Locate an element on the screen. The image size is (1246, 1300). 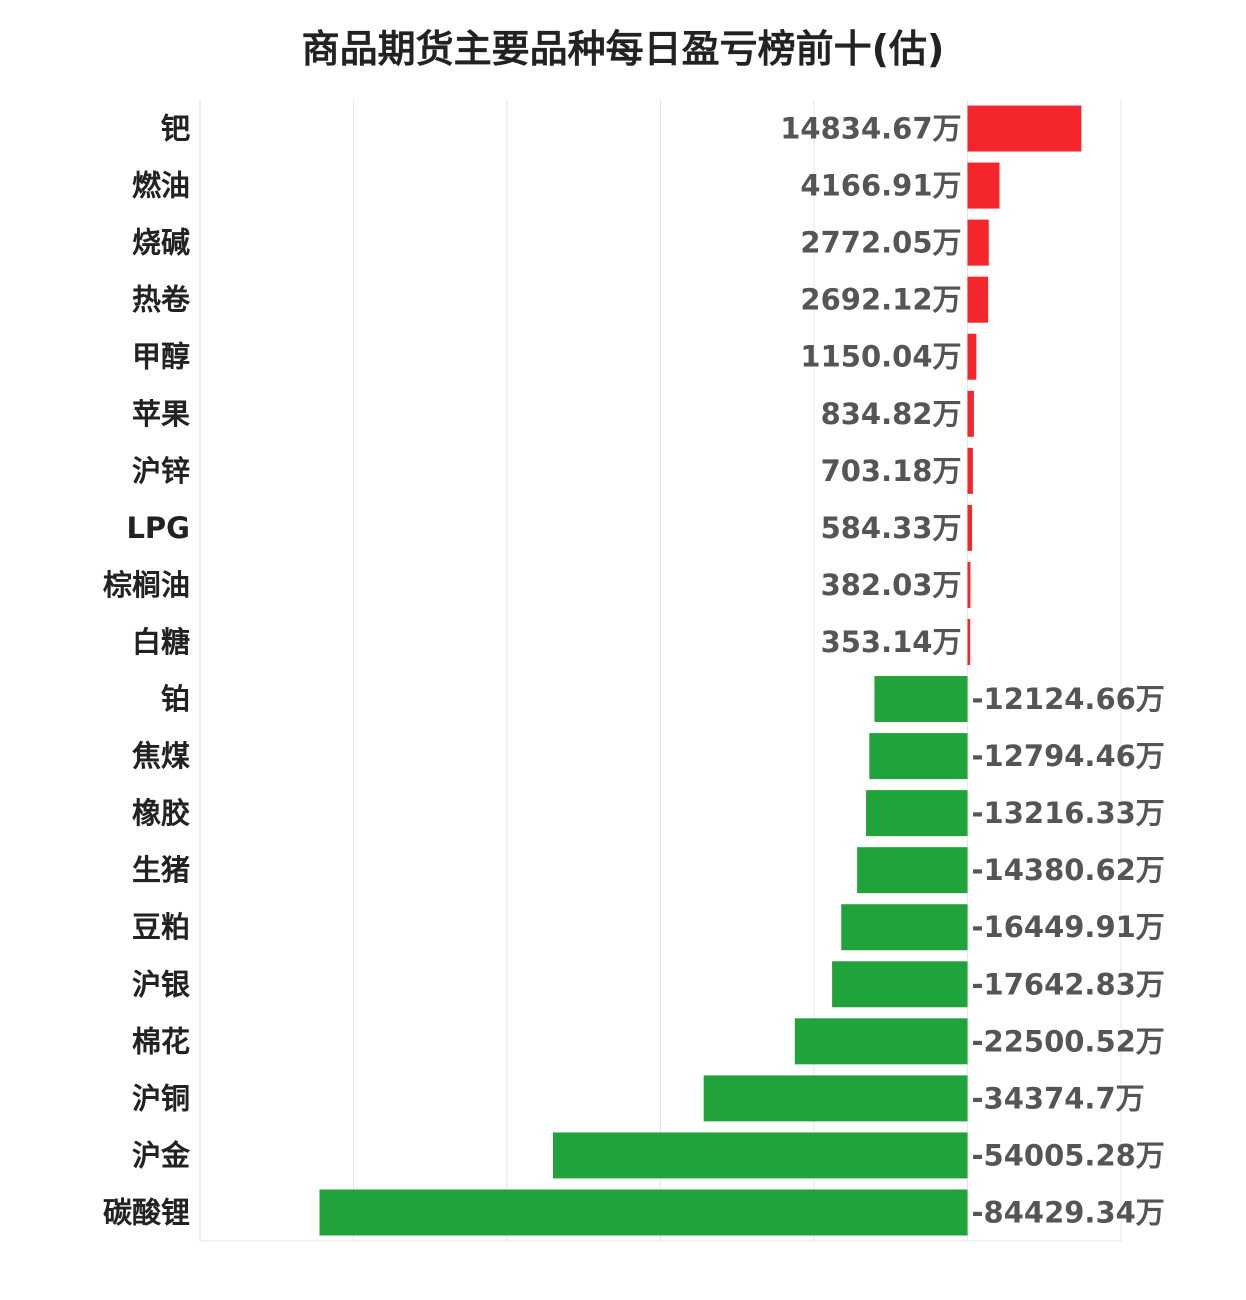
category-label: 铂 is located at coordinates (175, 699).